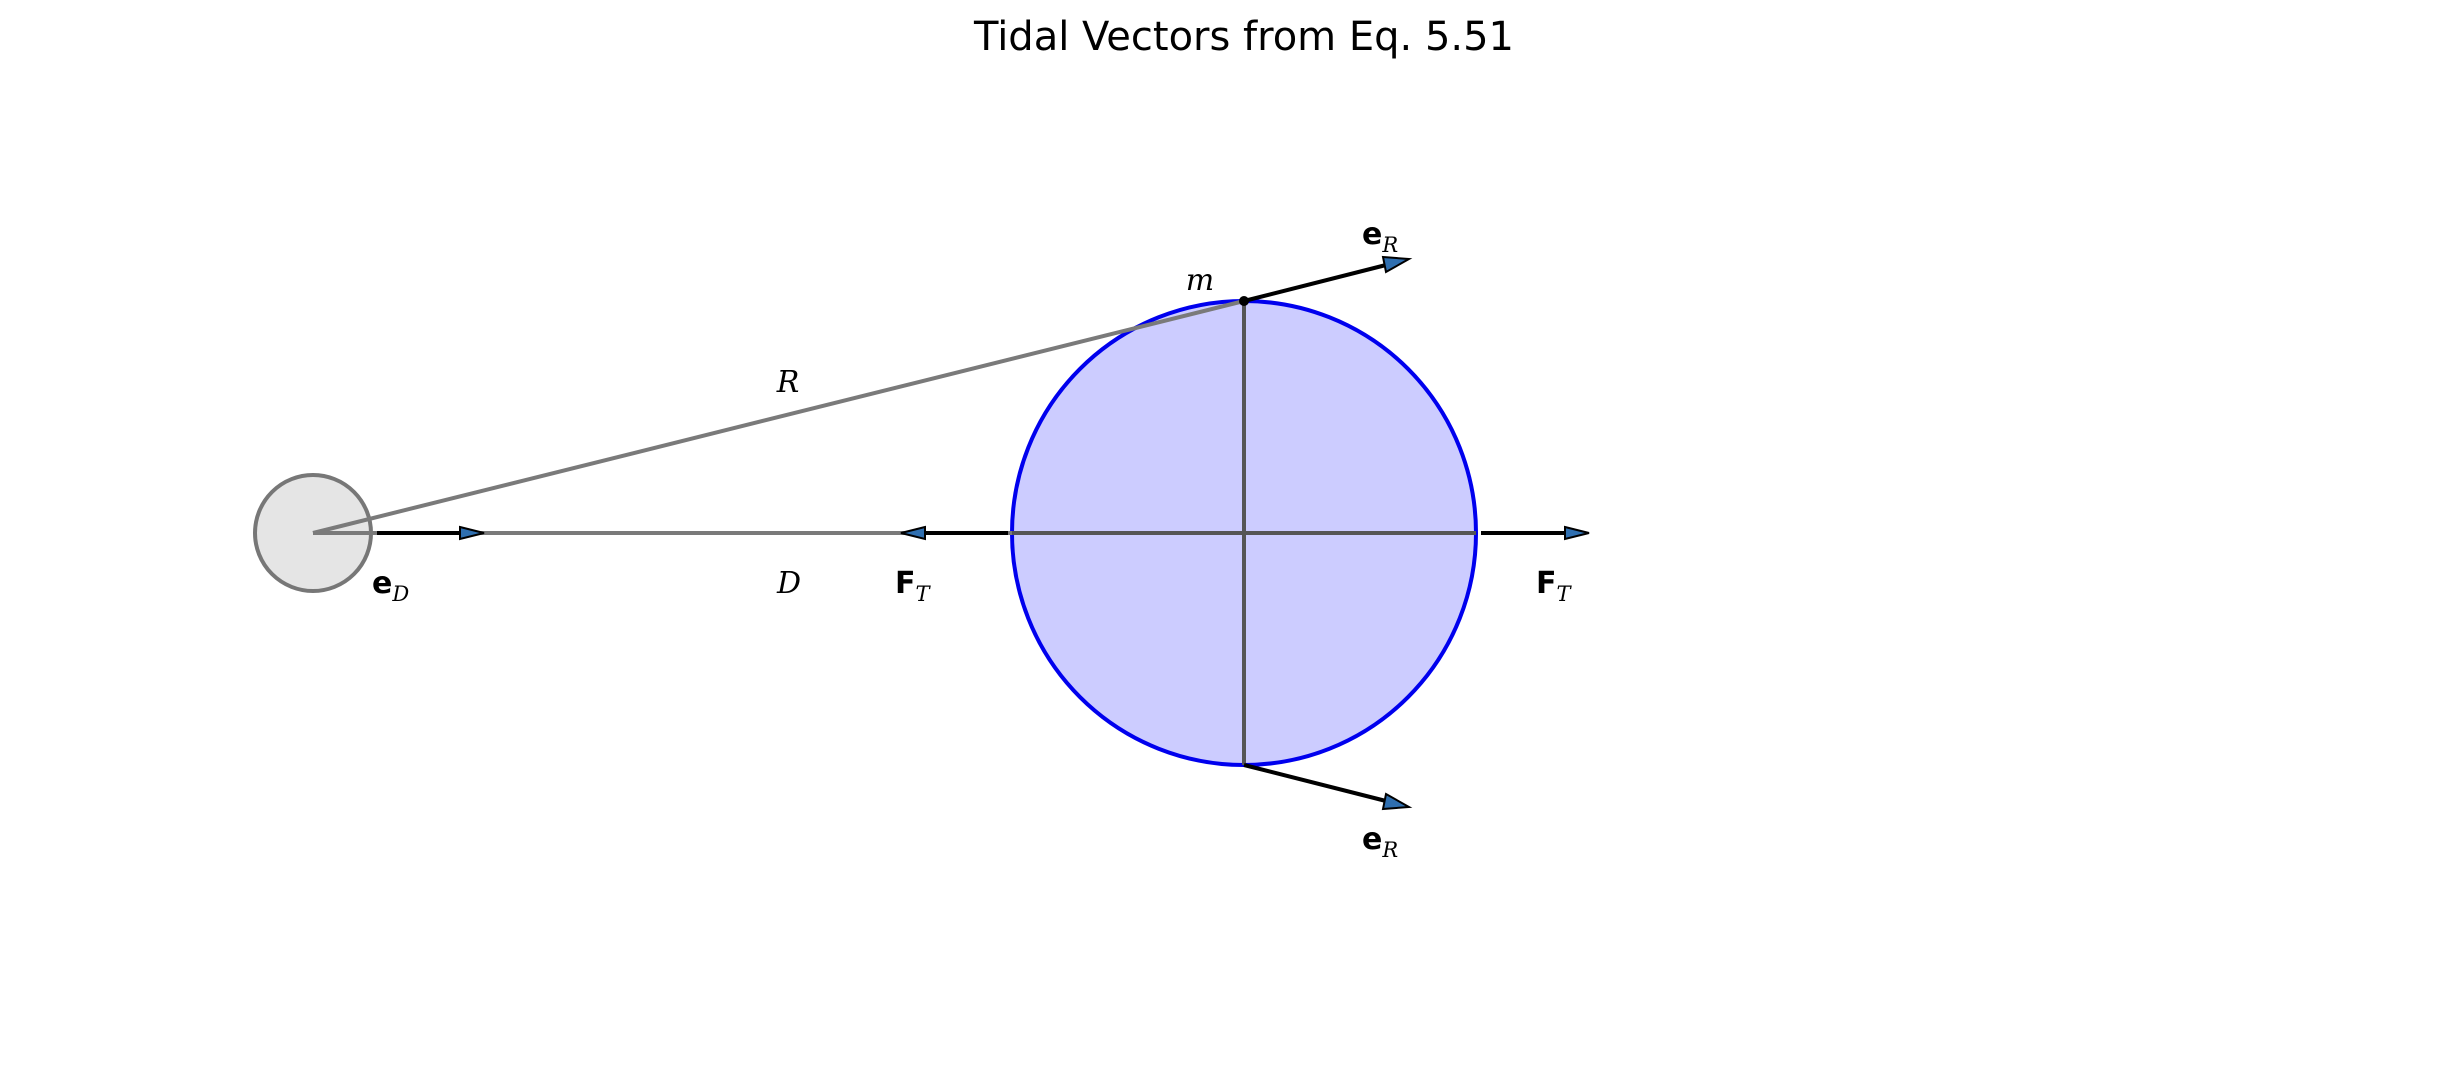 Image resolution: width=2456 pixels, height=1065 pixels. Describe the element at coordinates (1380, 842) in the screenshot. I see `e-R-bottom-label: eR` at that location.